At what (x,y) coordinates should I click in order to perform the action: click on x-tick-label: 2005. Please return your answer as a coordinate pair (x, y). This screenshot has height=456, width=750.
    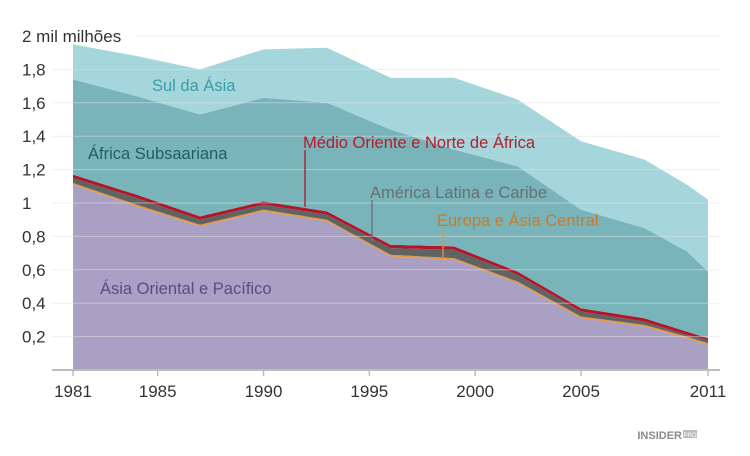
    Looking at the image, I should click on (581, 391).